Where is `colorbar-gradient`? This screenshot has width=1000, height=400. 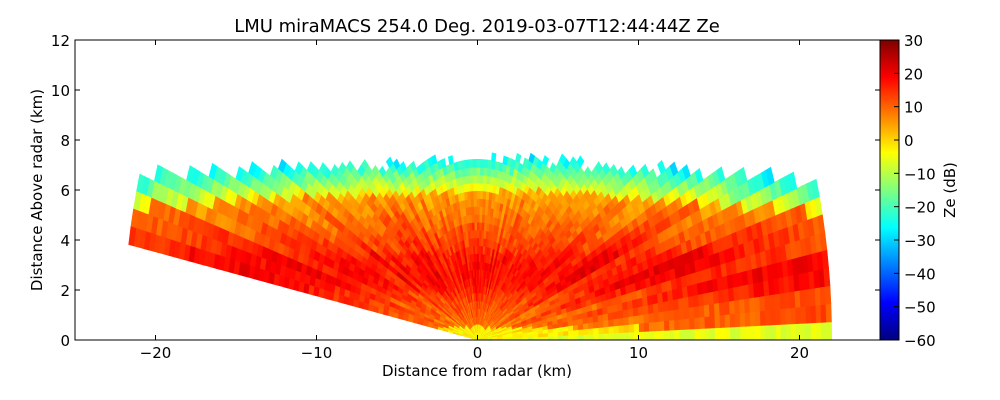
colorbar-gradient is located at coordinates (889, 190).